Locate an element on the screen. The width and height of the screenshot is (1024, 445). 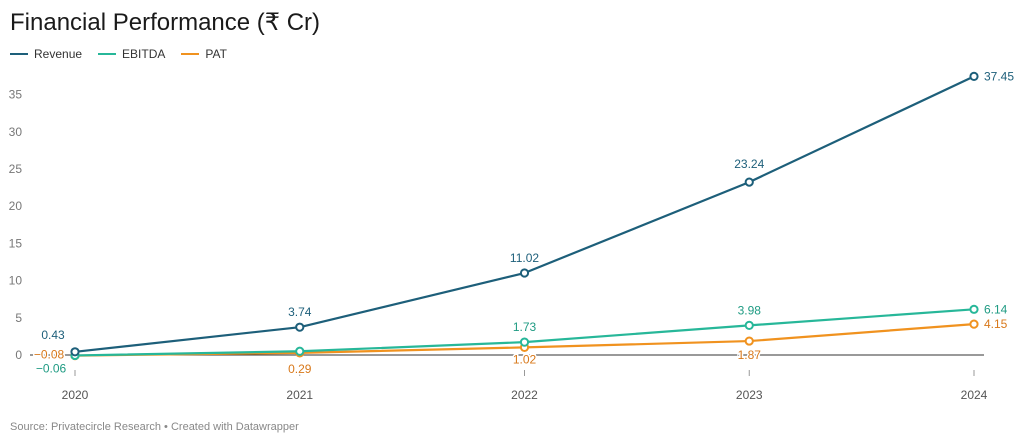
data-label-revenue: 3.74 is located at coordinates (300, 312).